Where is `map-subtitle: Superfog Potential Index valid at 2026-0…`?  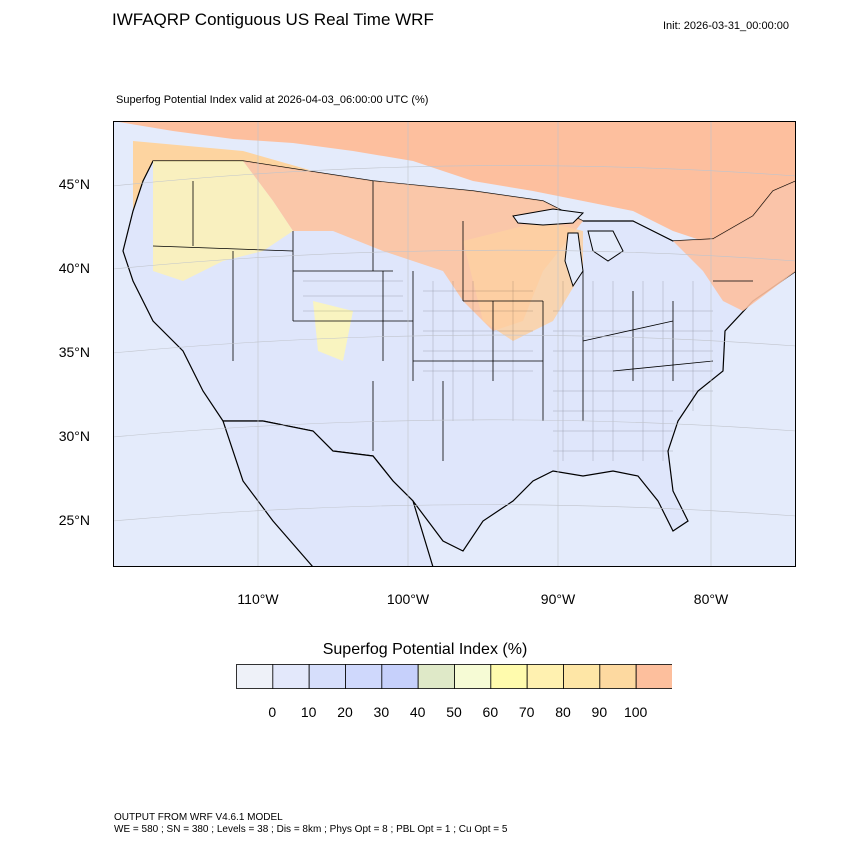 map-subtitle: Superfog Potential Index valid at 2026-0… is located at coordinates (272, 100).